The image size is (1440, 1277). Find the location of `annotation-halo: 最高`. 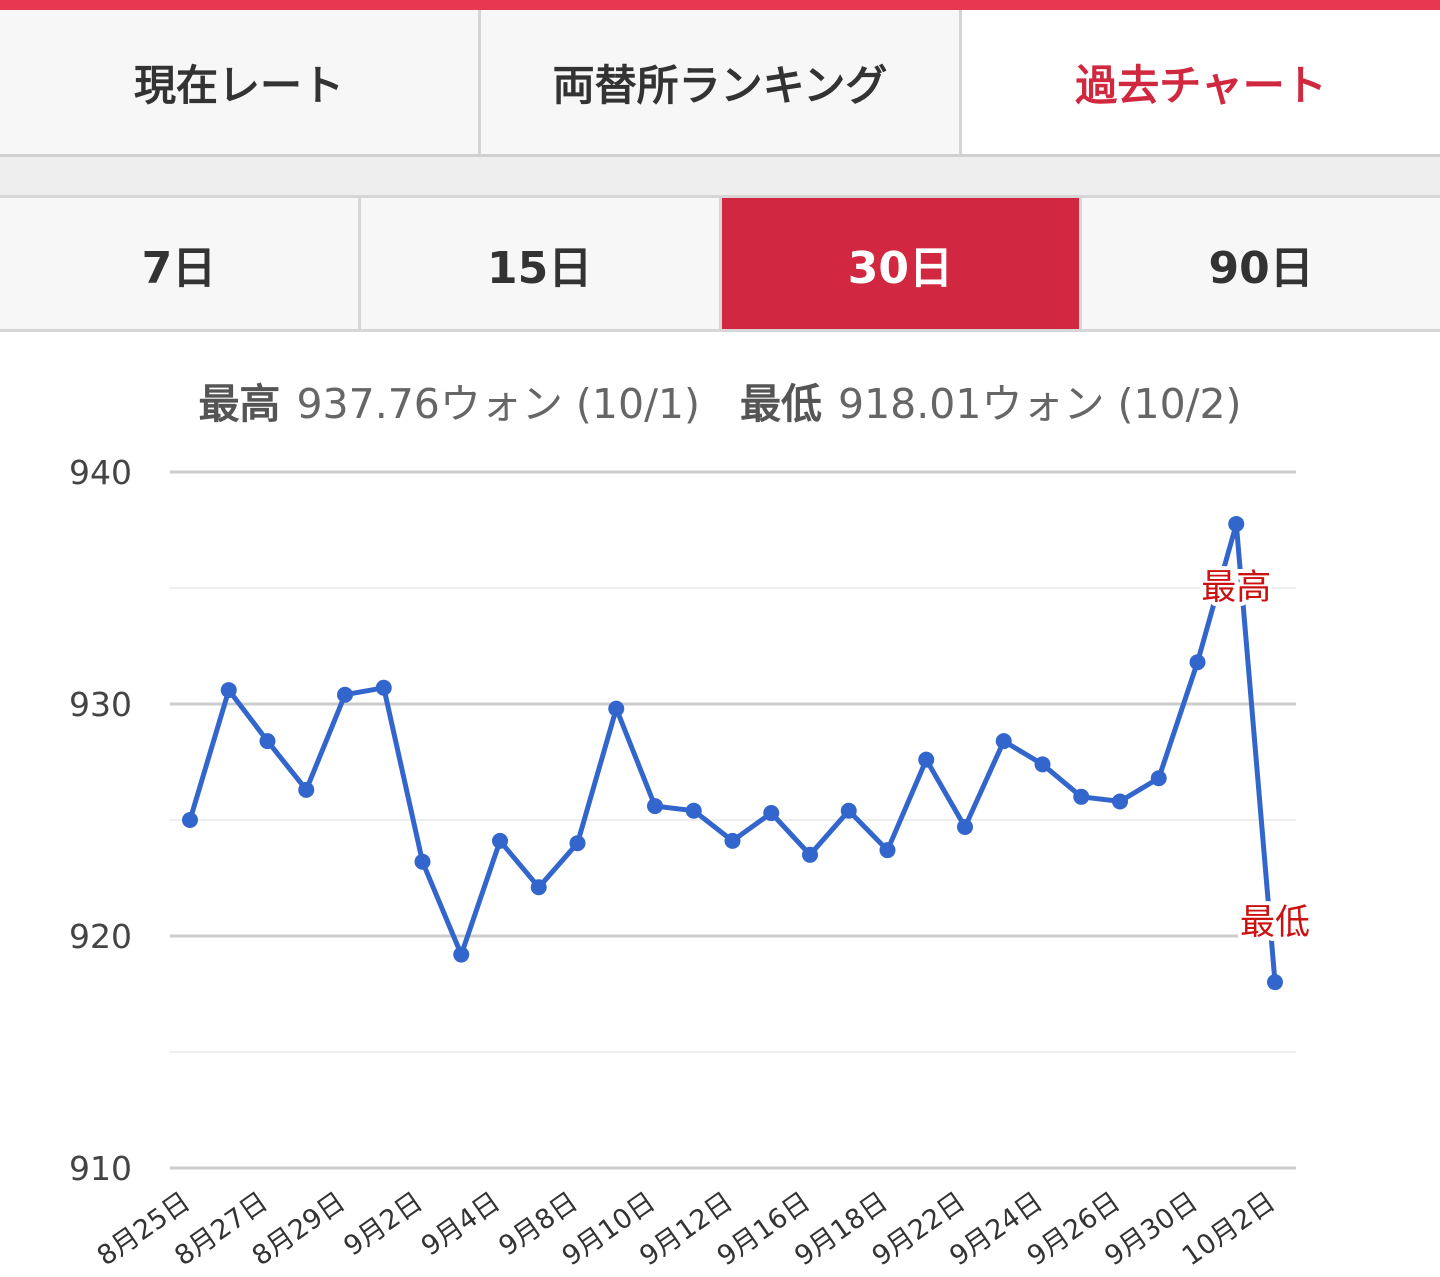

annotation-halo: 最高 is located at coordinates (1236, 588).